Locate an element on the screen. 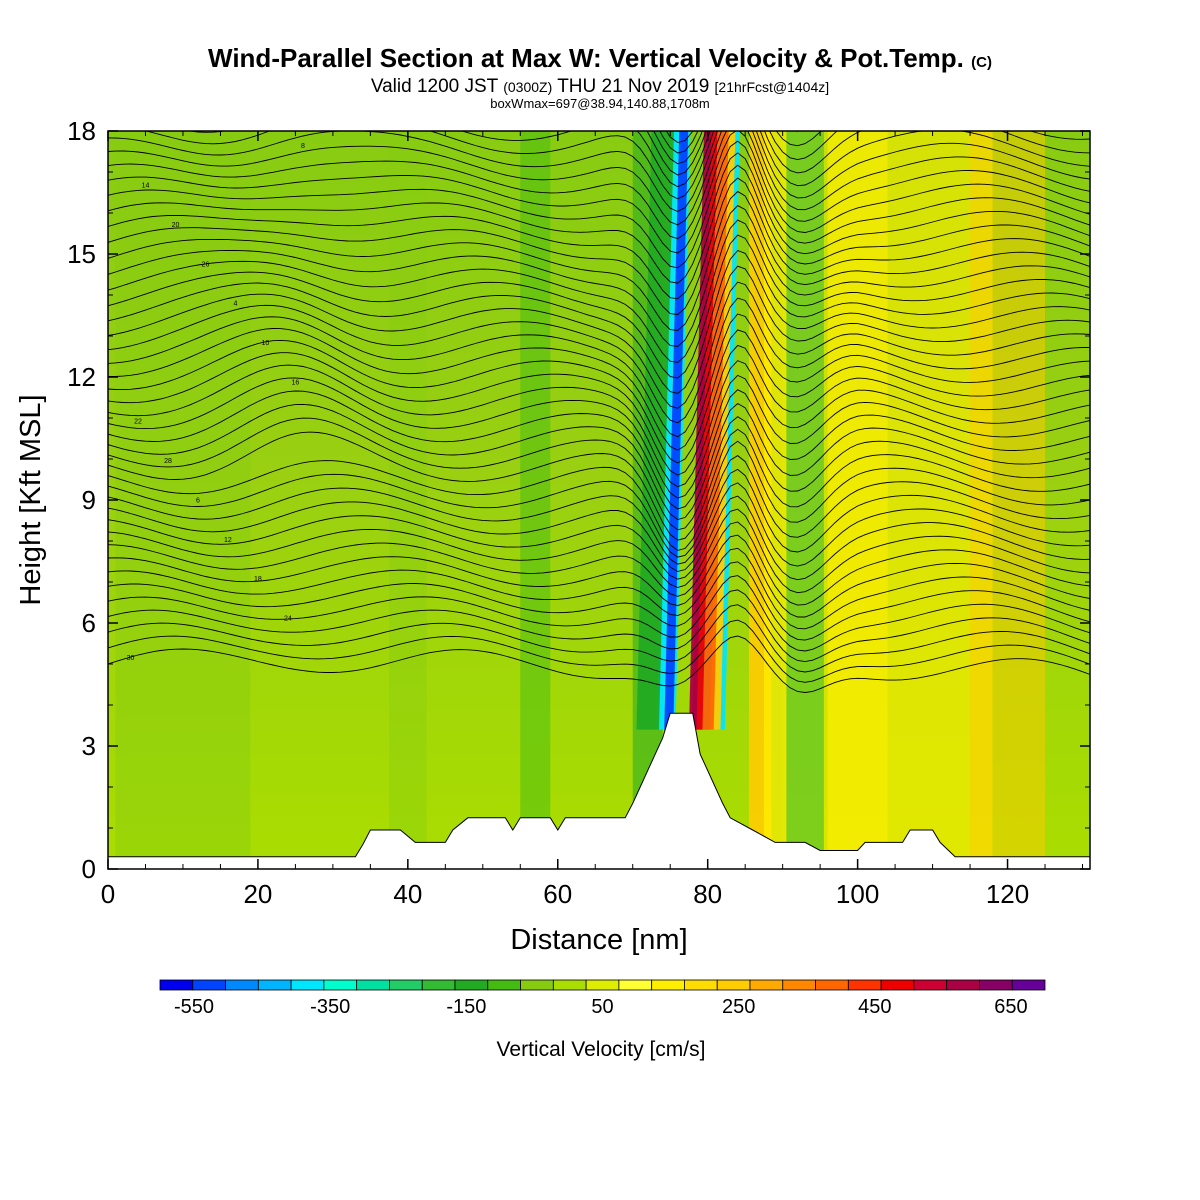  valid-time: Valid 1200 JST is located at coordinates (434, 86).